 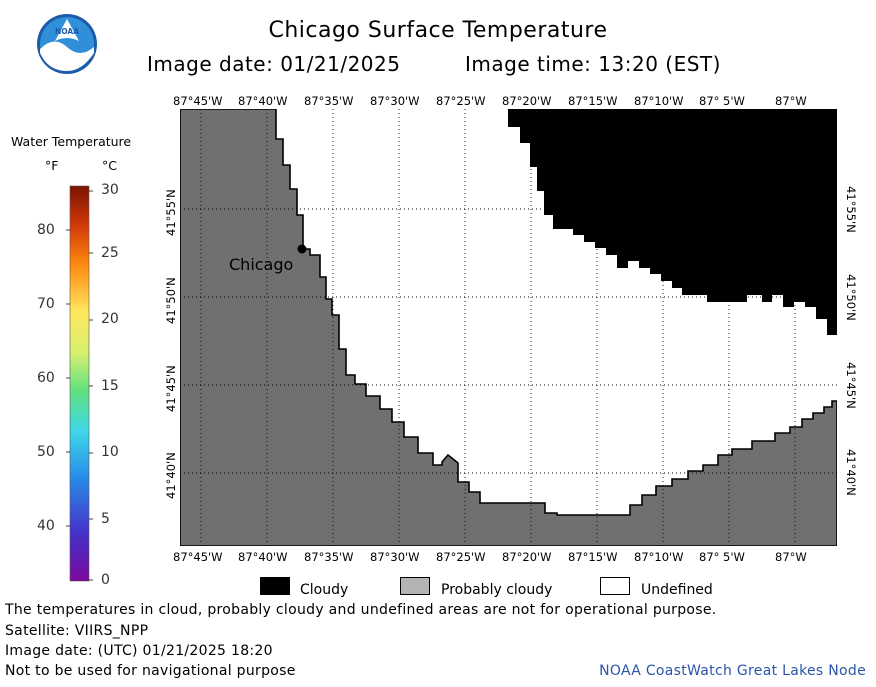 I want to click on lon-tick-top: 87°20'W, so click(x=527, y=101).